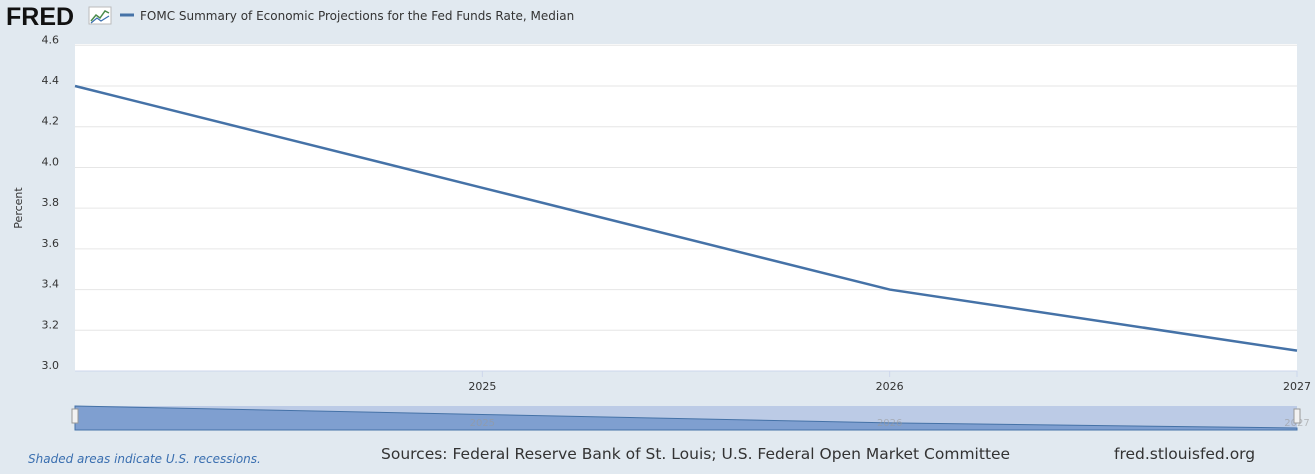 The width and height of the screenshot is (1315, 474). What do you see at coordinates (51, 284) in the screenshot?
I see `y-tick-label: 3.4` at bounding box center [51, 284].